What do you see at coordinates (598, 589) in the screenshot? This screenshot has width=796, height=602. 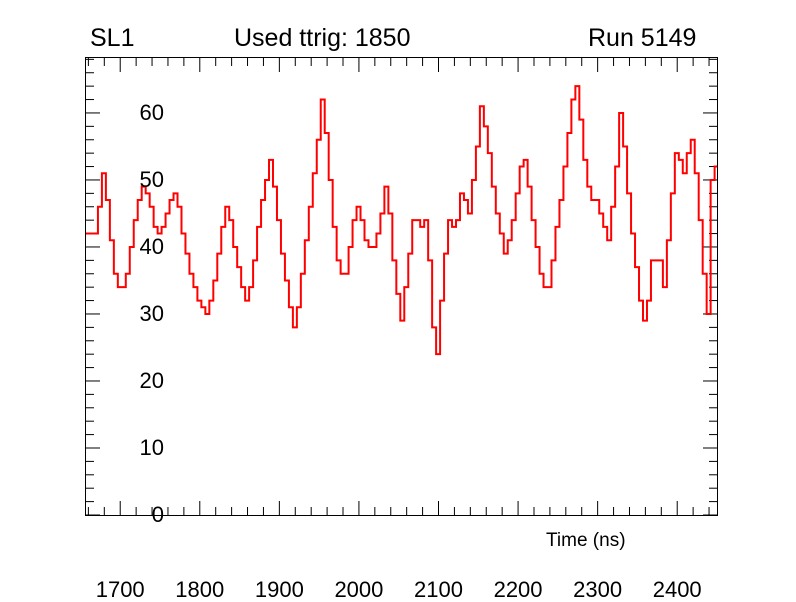 I see `x-tick-label: 2300` at bounding box center [598, 589].